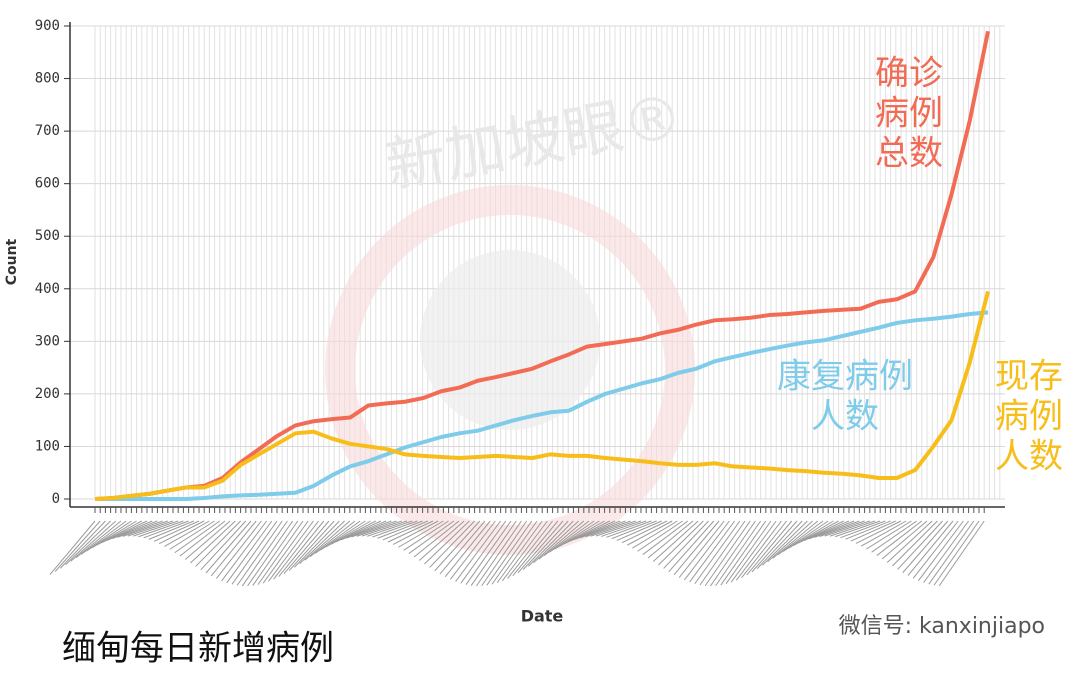 The image size is (1080, 675). I want to click on x-axis-label: Date, so click(542, 616).